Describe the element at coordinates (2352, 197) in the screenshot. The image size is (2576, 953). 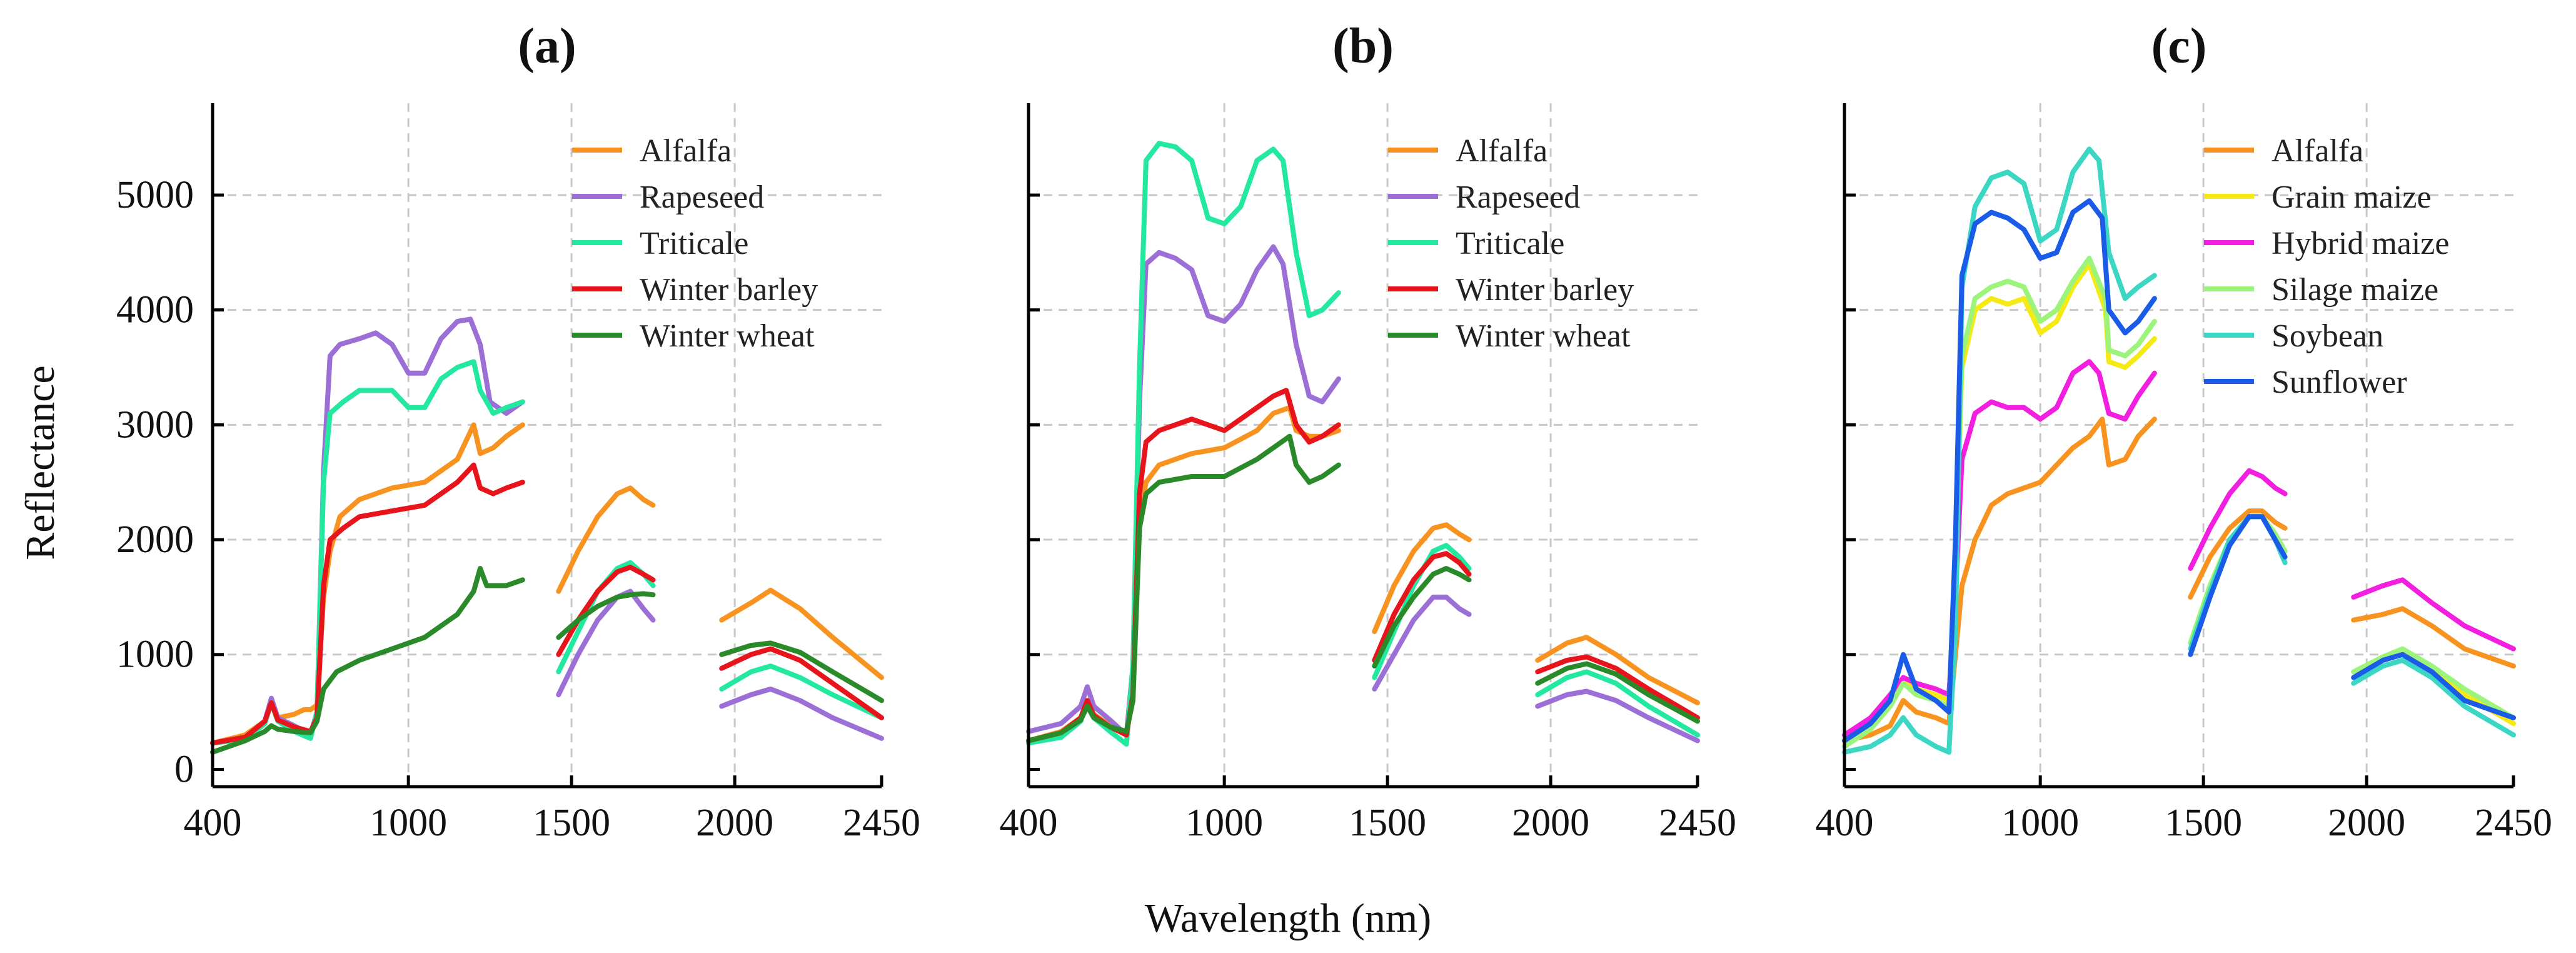
I see `legend-label: Grain maize` at that location.